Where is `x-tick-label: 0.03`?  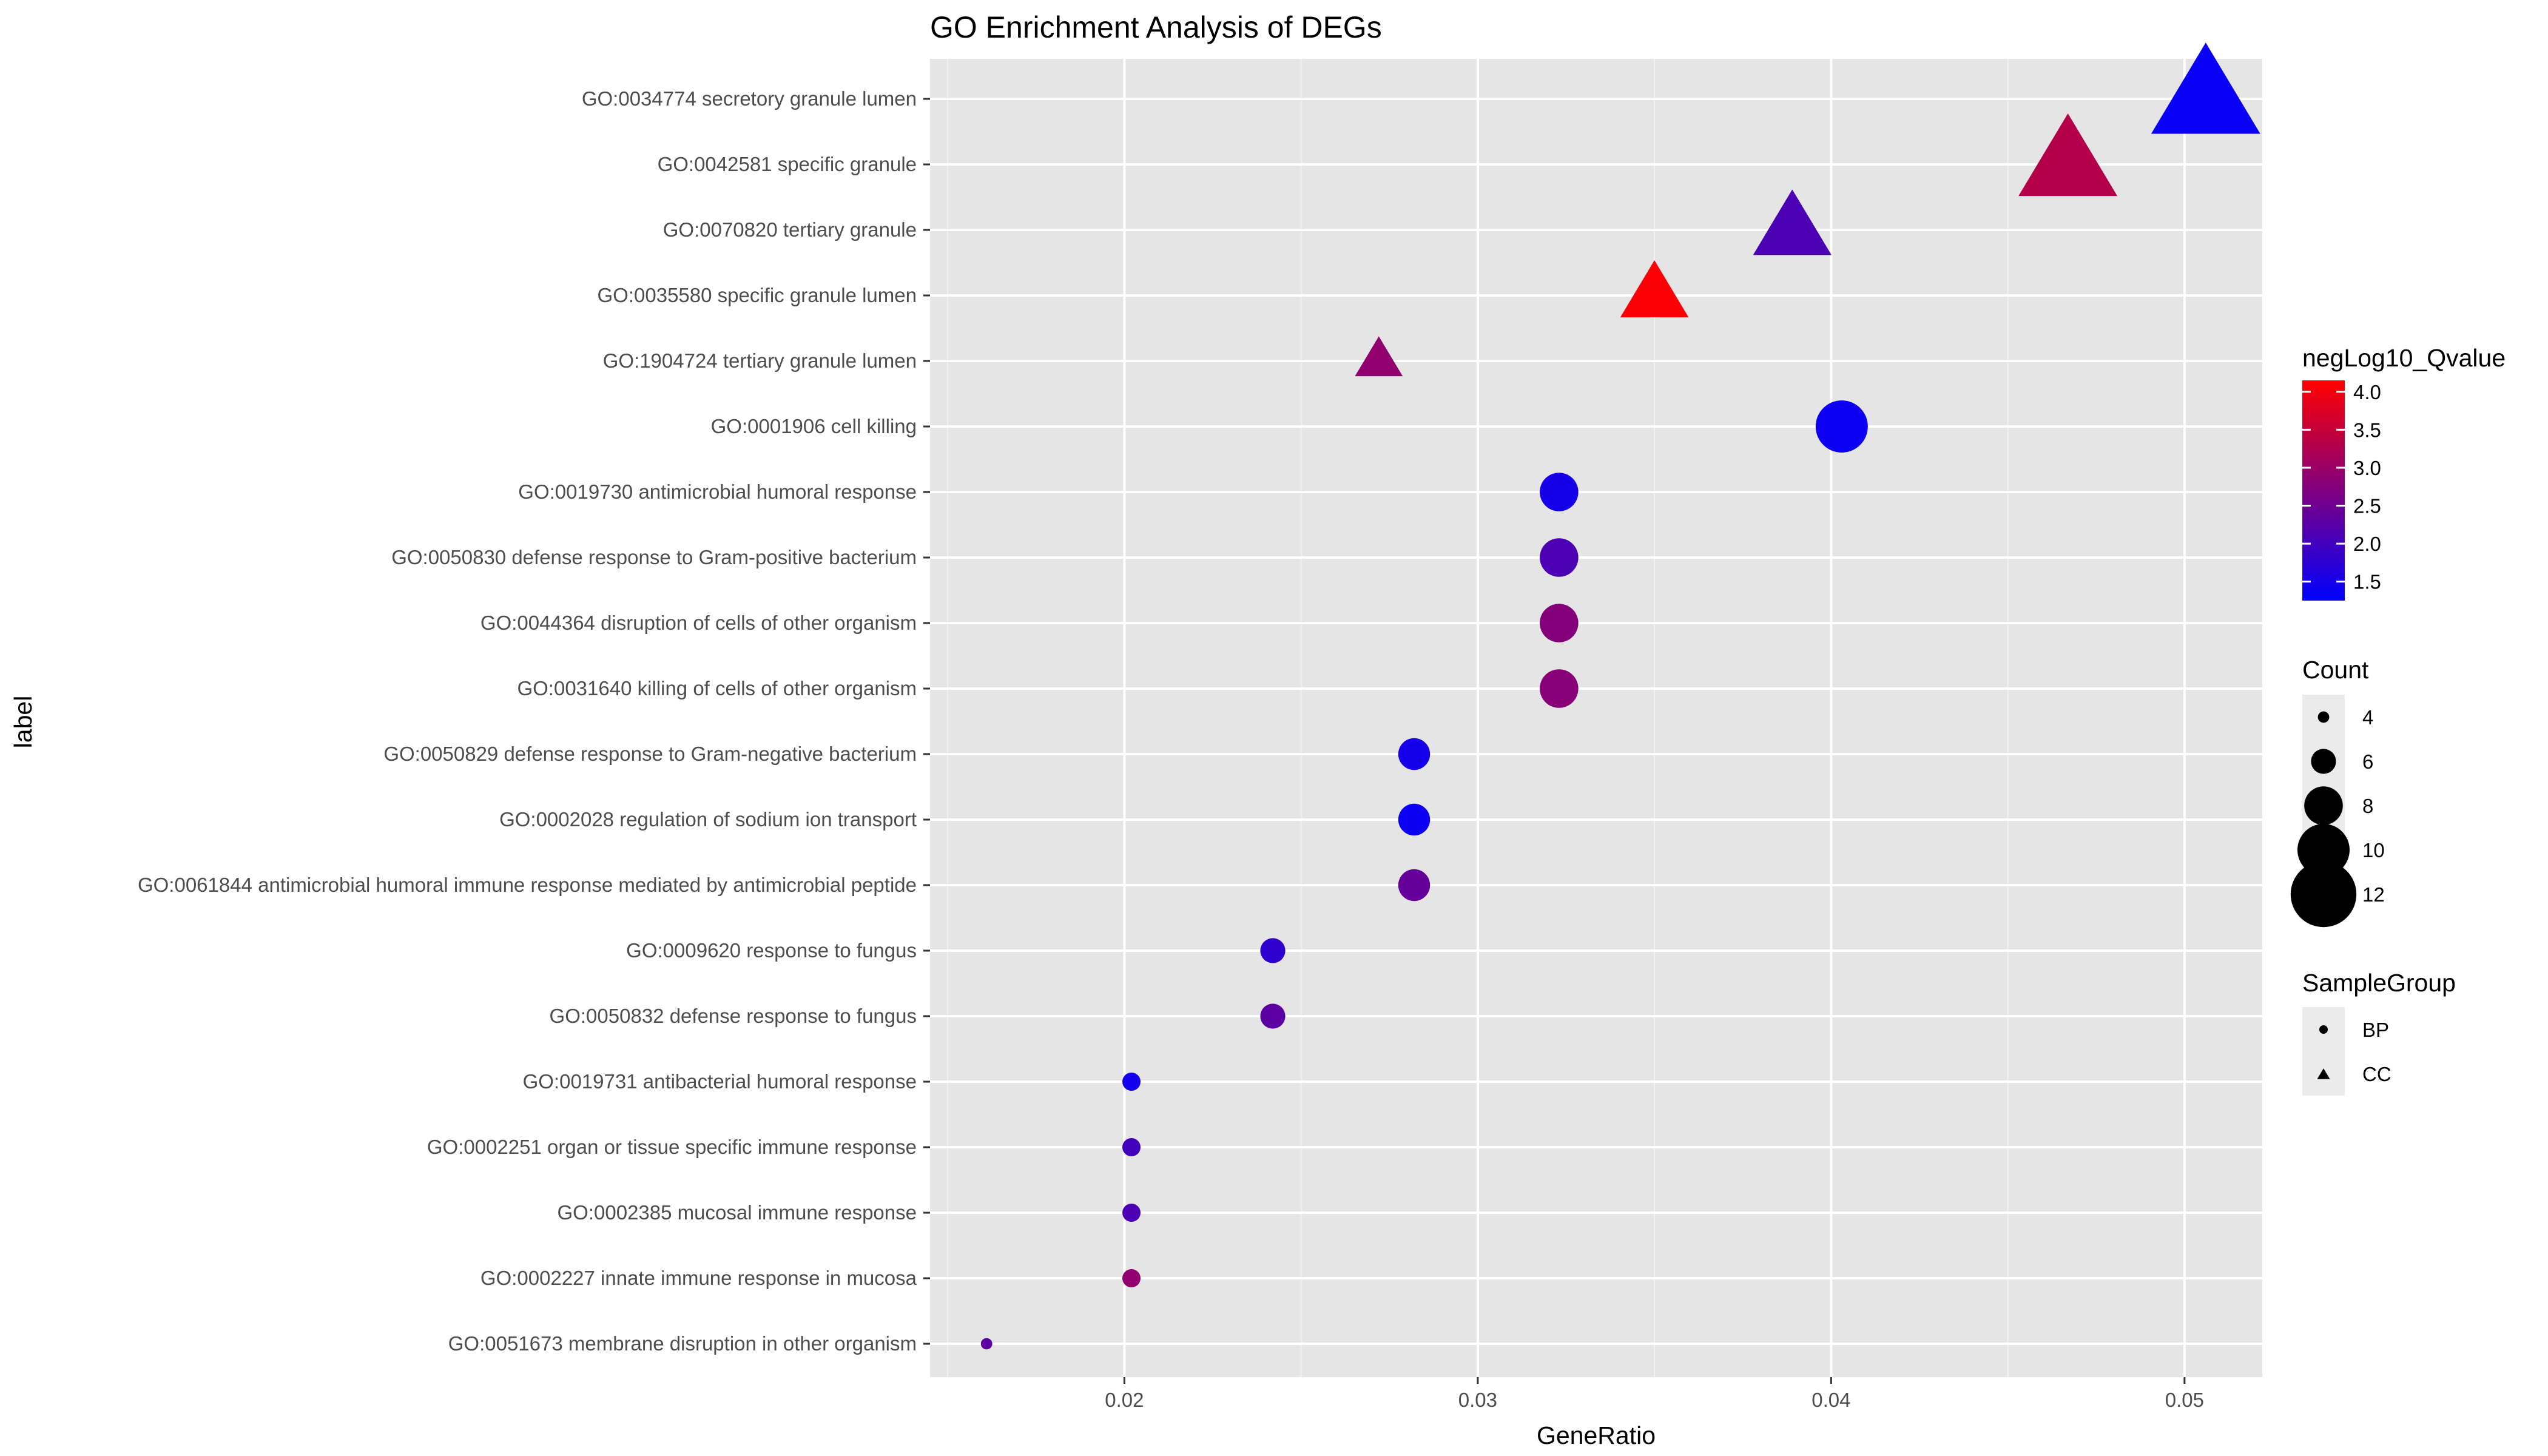
x-tick-label: 0.03 is located at coordinates (1477, 1400).